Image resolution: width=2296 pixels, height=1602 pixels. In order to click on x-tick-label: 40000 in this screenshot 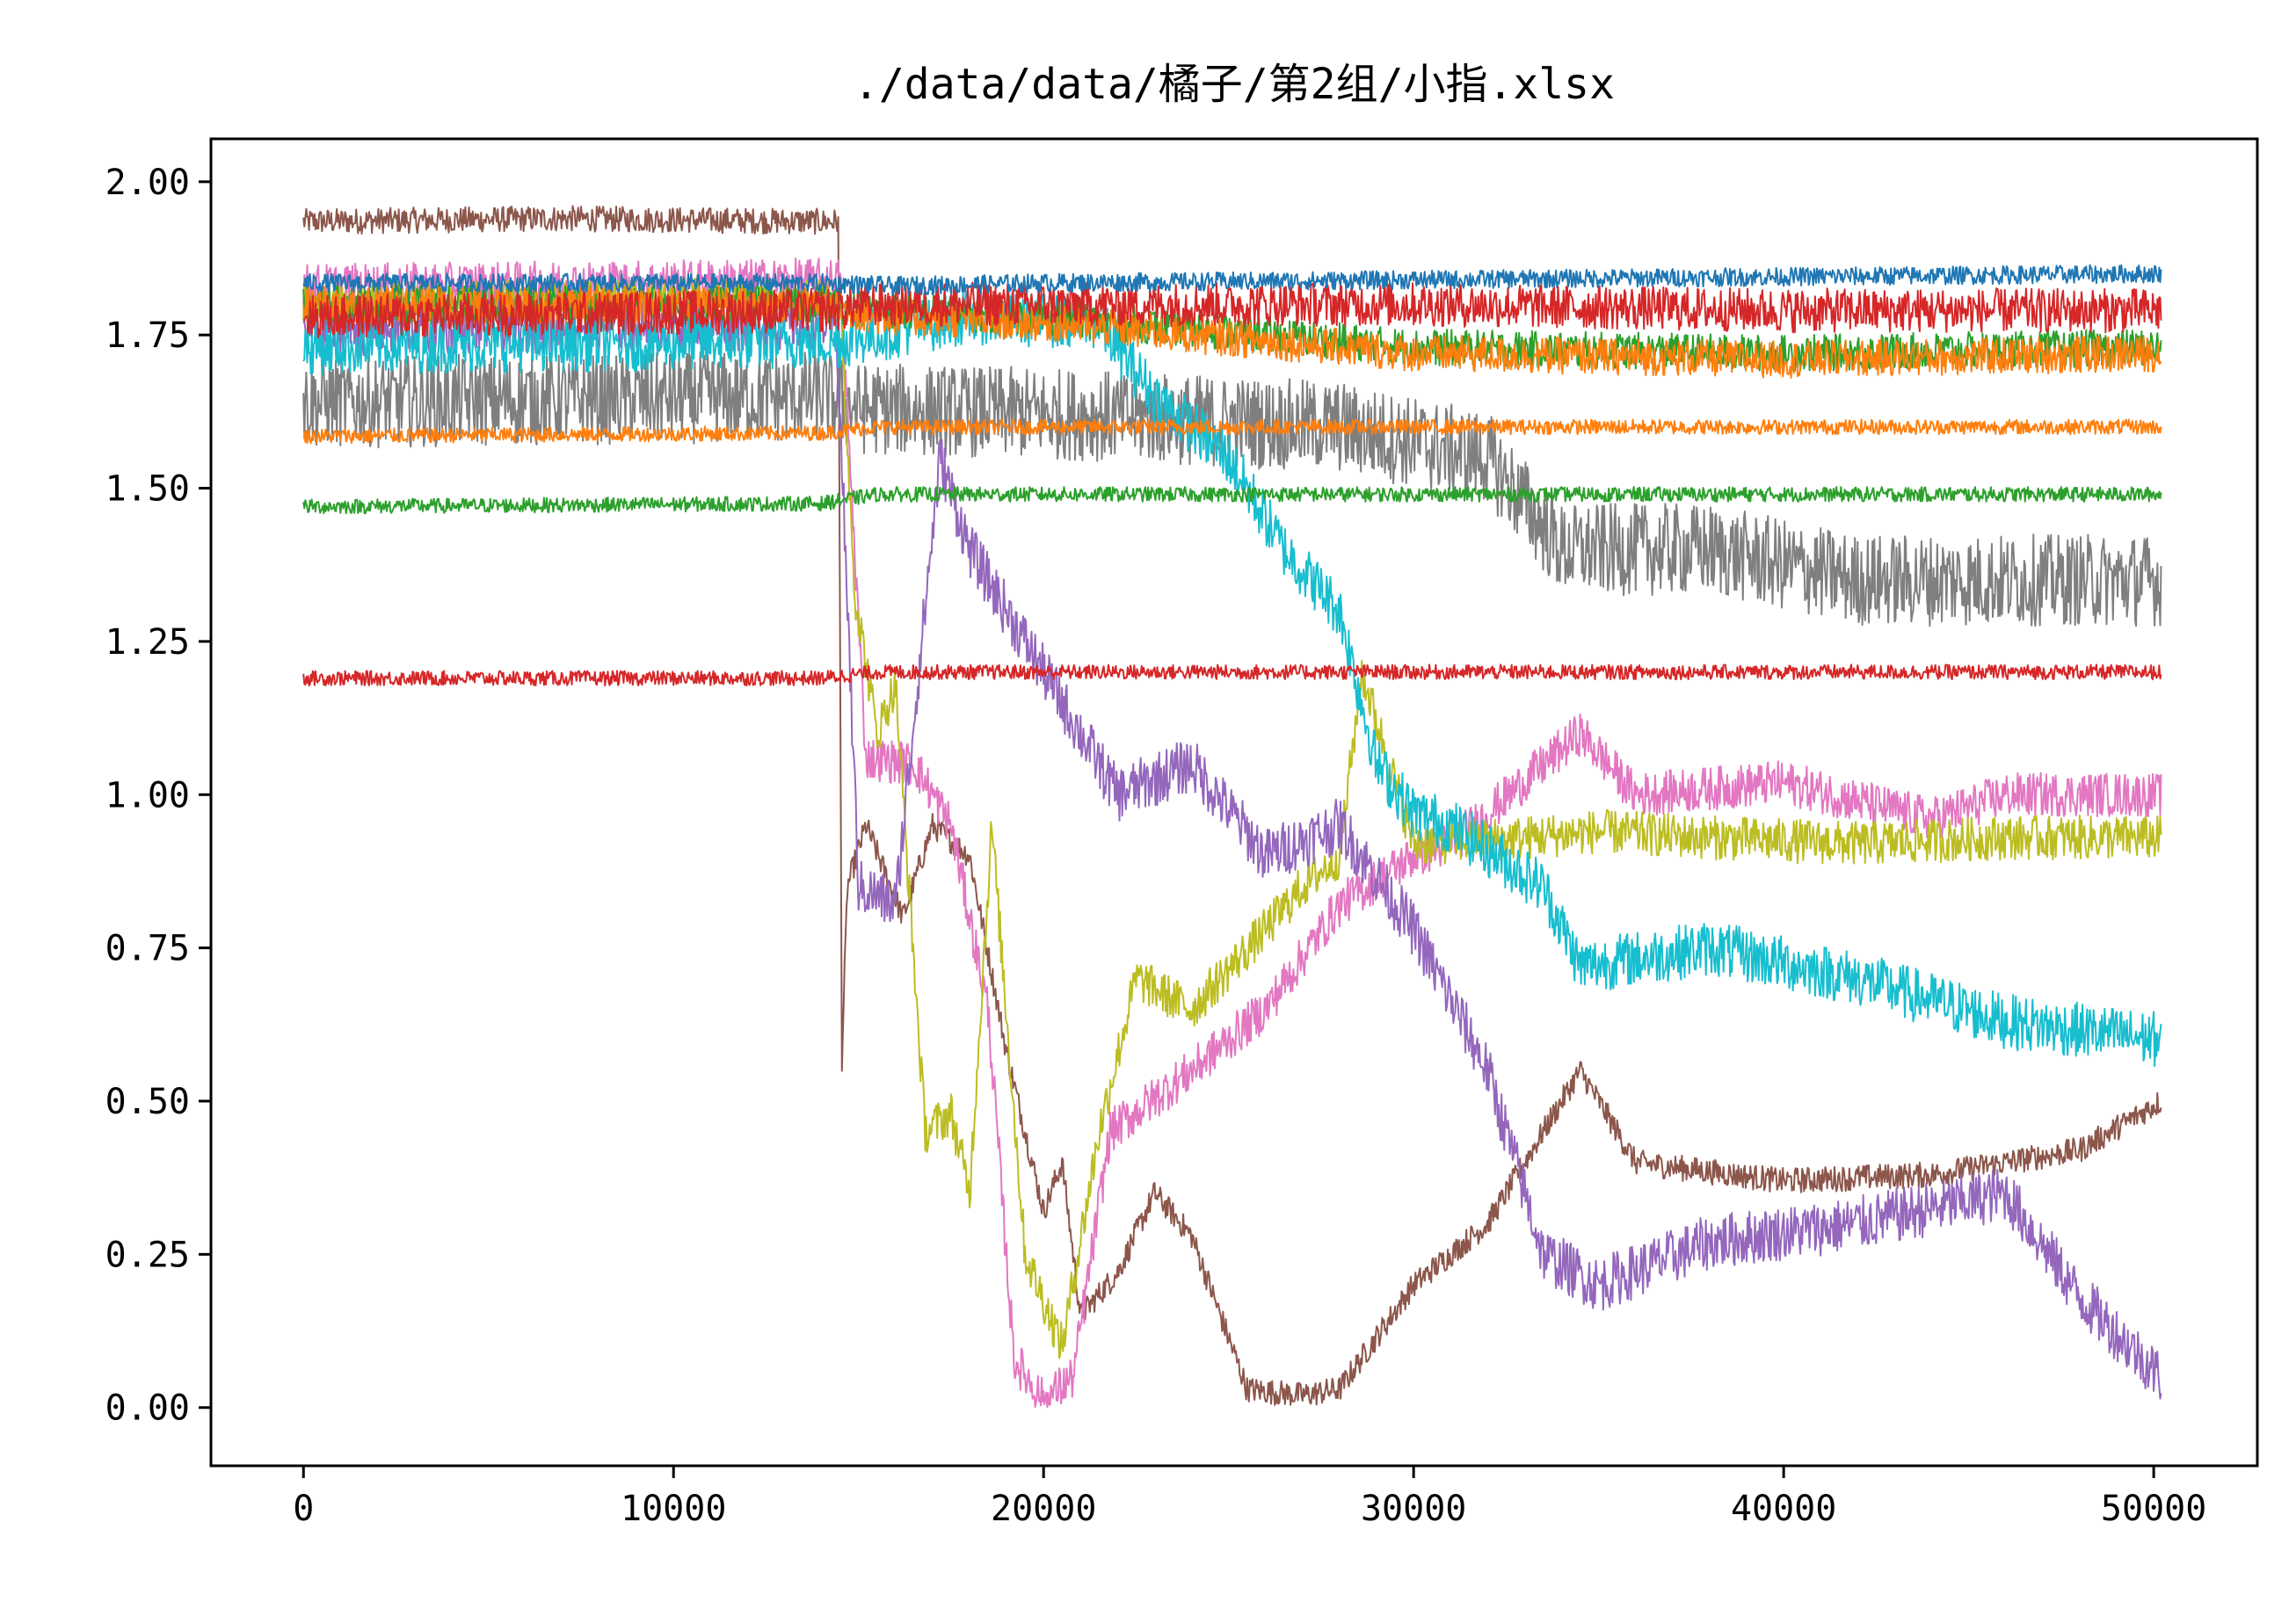, I will do `click(1783, 1509)`.